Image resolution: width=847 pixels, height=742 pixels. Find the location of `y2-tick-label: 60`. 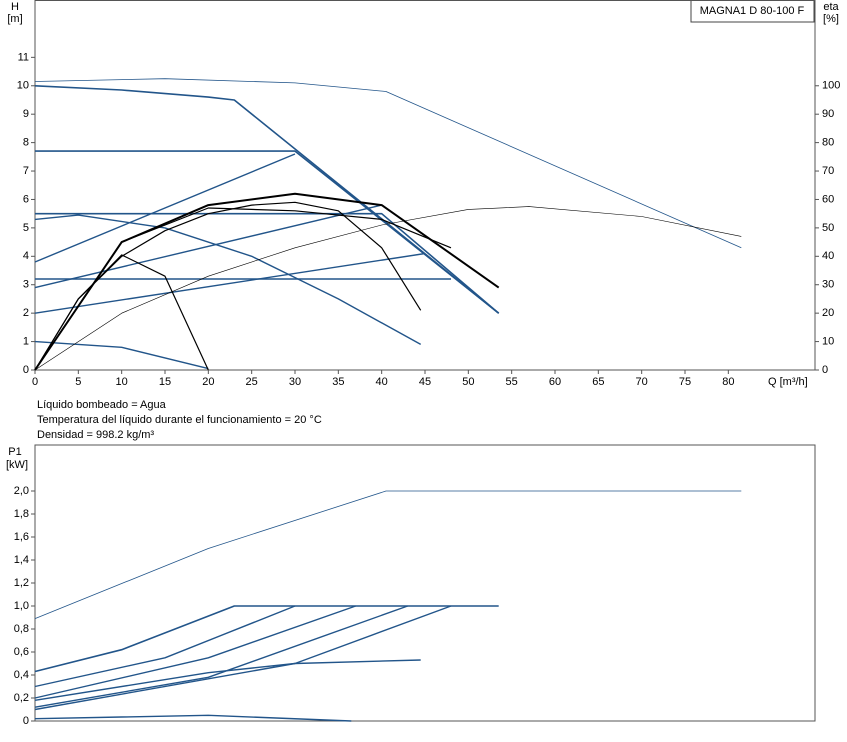

y2-tick-label: 60 is located at coordinates (828, 199).